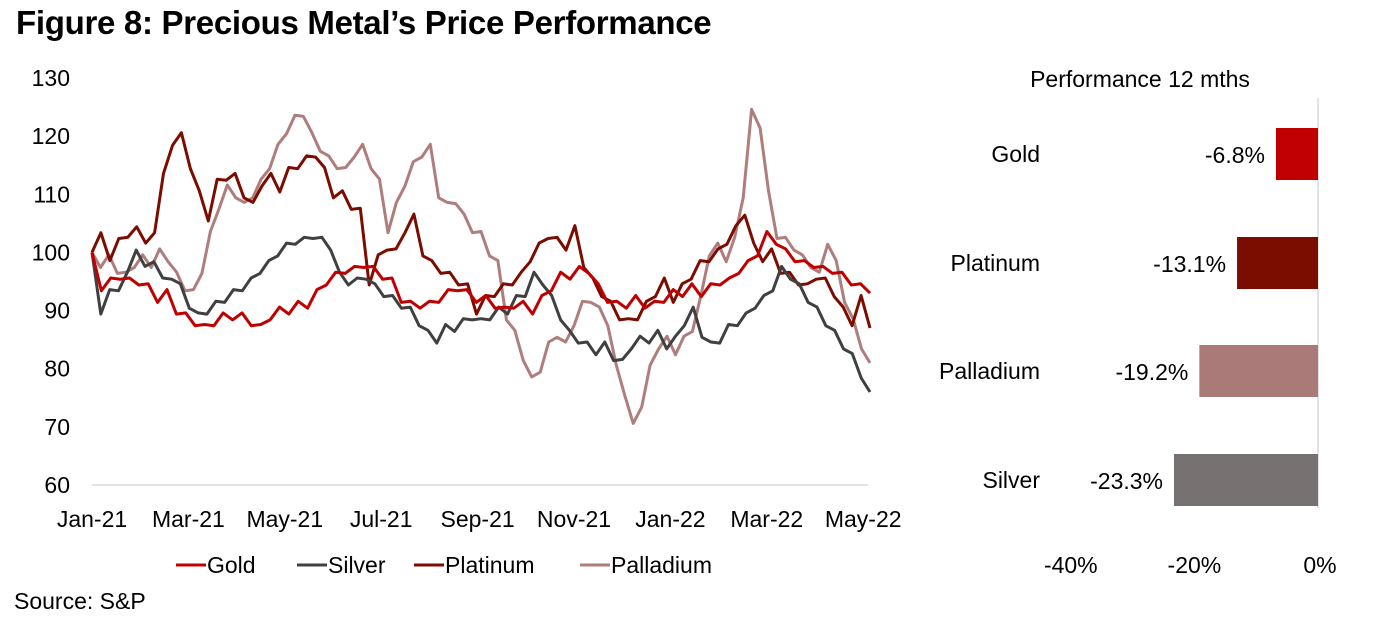 This screenshot has height=628, width=1380. I want to click on bar-x-axis: -40% -20% 0%, so click(1190, 565).